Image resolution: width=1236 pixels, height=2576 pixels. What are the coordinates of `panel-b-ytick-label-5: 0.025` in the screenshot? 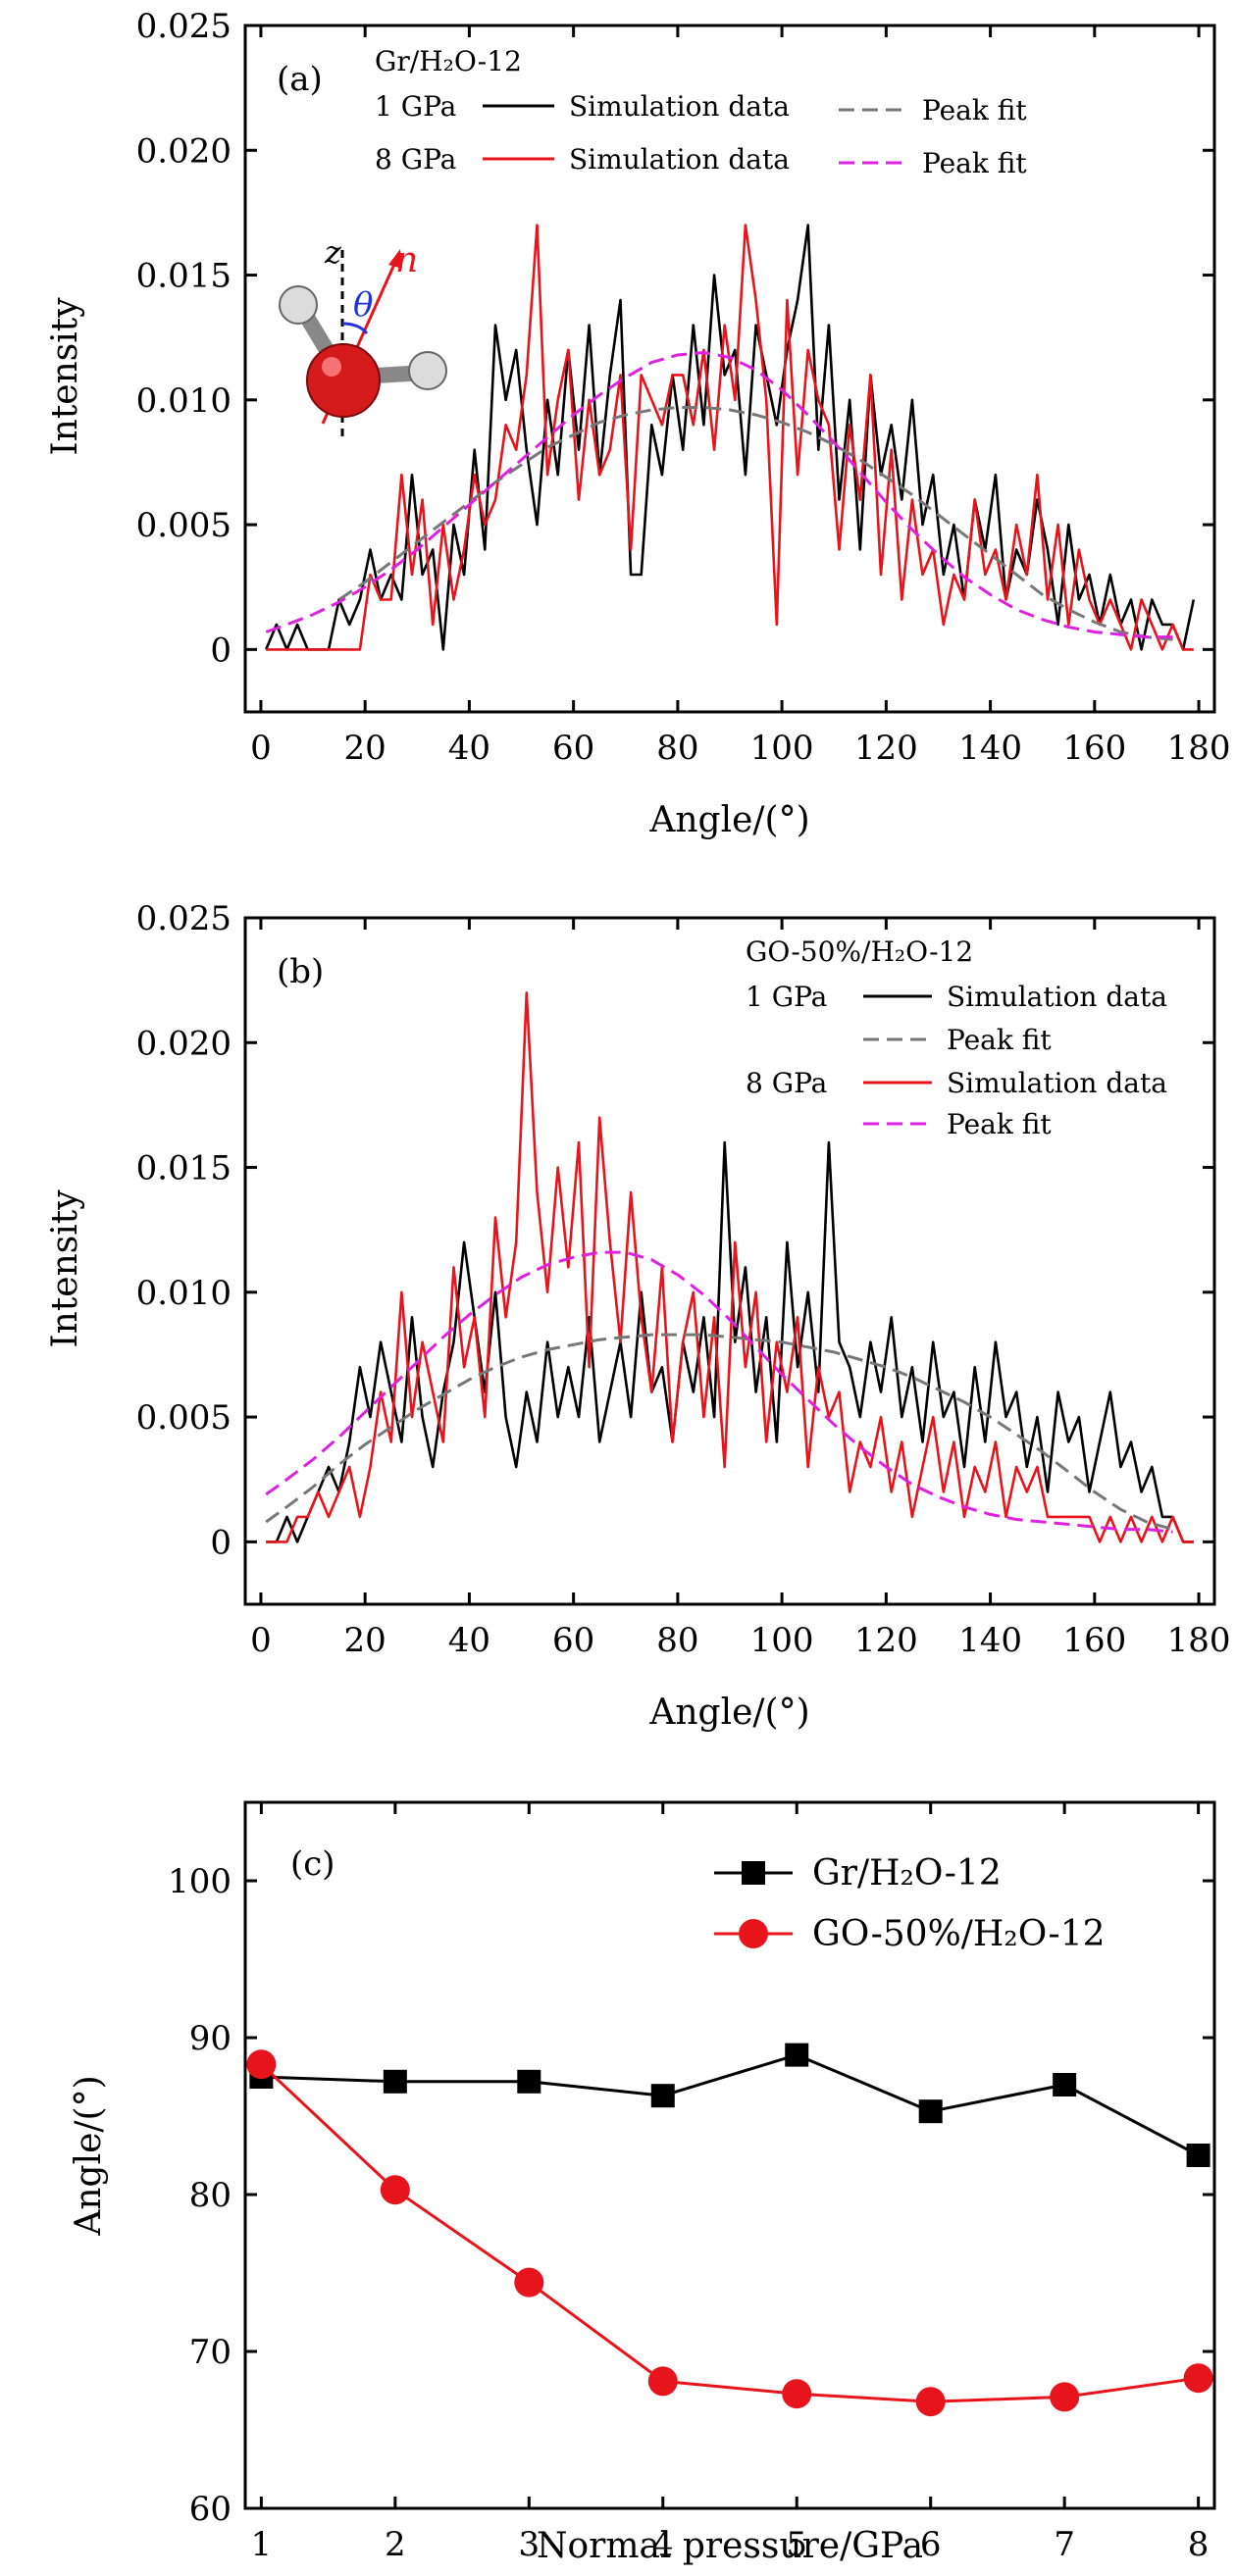 It's located at (184, 918).